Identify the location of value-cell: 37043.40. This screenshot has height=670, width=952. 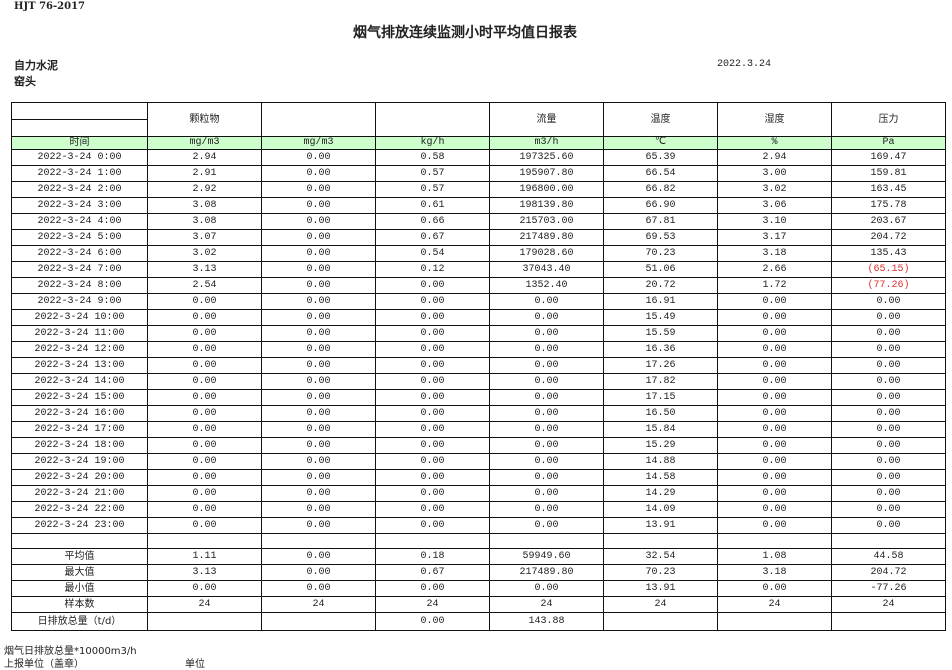
(546, 269).